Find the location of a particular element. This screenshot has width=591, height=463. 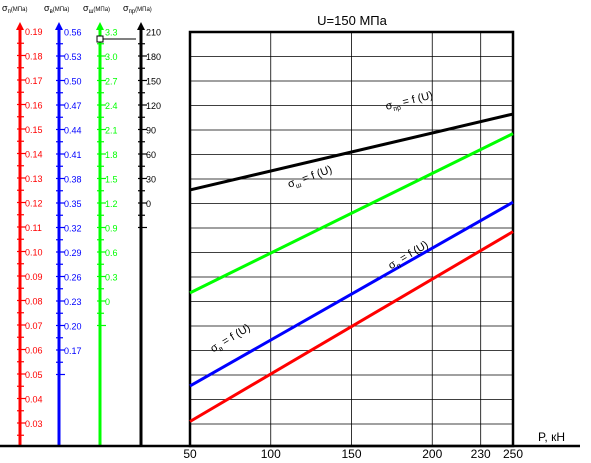

y-axis-arrow-n is located at coordinates (20, 26).